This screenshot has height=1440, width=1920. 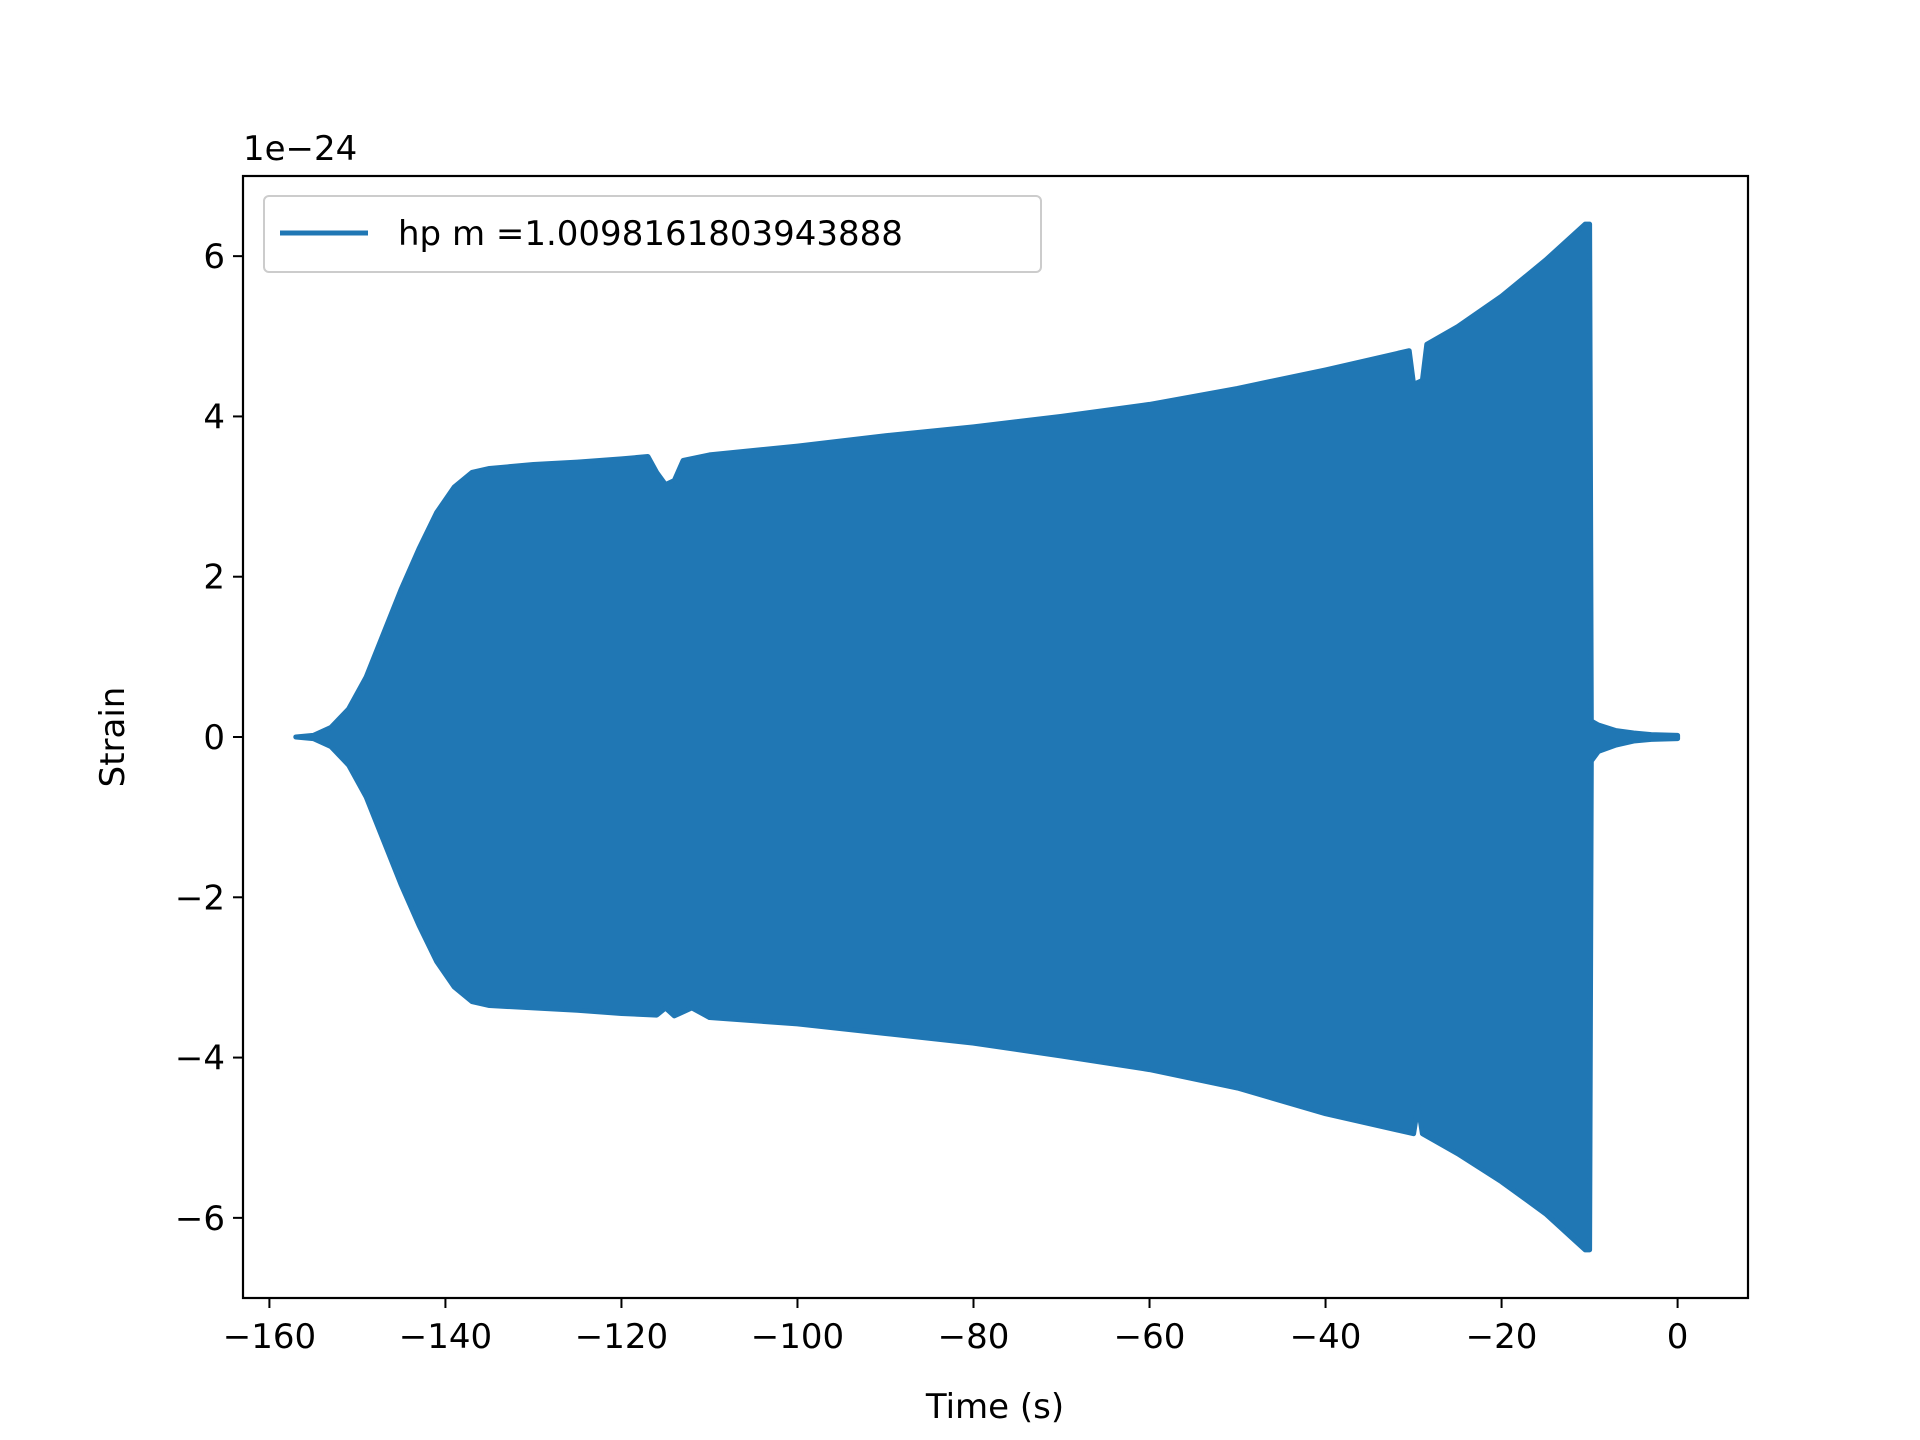 I want to click on legend-label: hp m =1.0098161803943888, so click(x=650, y=234).